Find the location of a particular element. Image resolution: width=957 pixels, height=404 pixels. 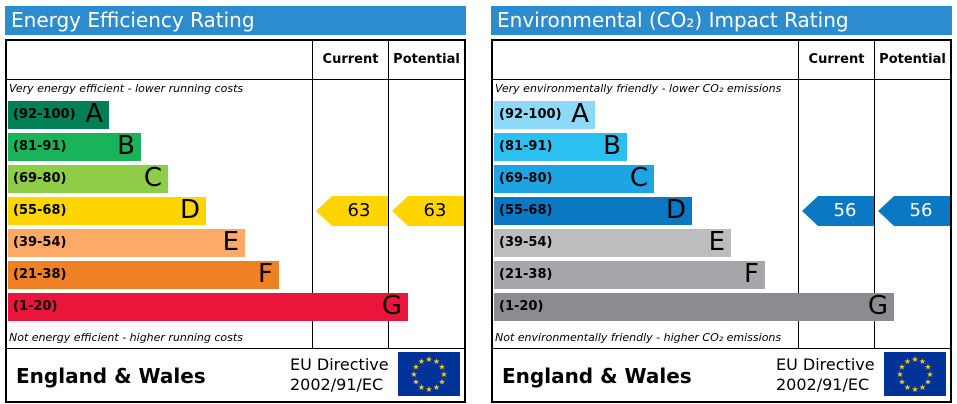

energy-header-rule is located at coordinates (235, 79).